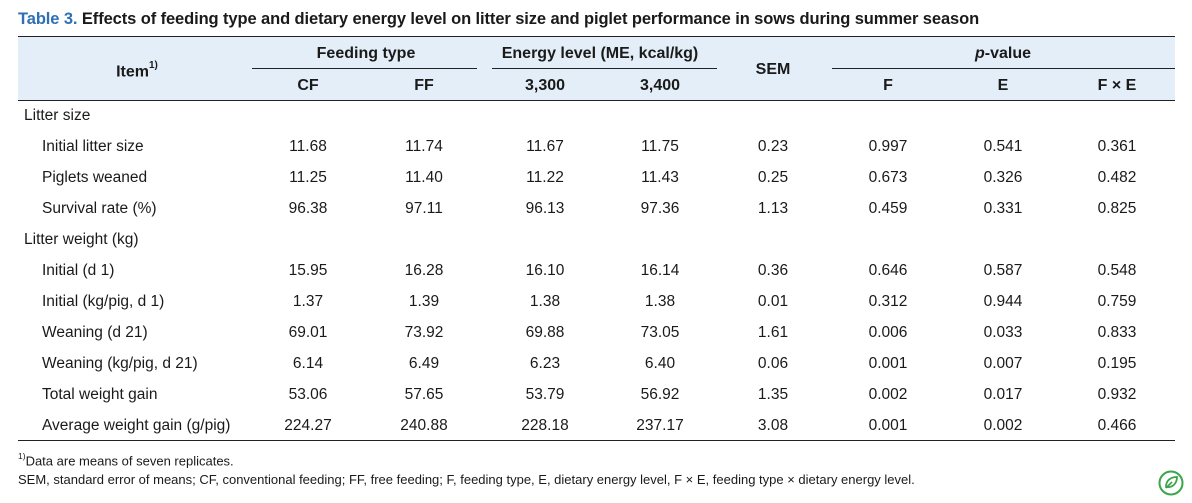 The image size is (1192, 503). Describe the element at coordinates (100, 394) in the screenshot. I see `row-label: Total weight gain` at that location.